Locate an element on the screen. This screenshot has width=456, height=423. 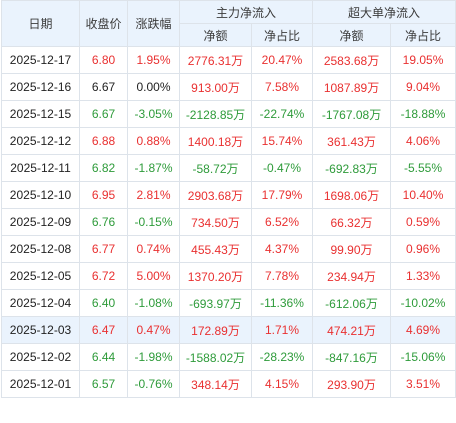
cell-main-ratio: 20.47% is located at coordinates (282, 60).